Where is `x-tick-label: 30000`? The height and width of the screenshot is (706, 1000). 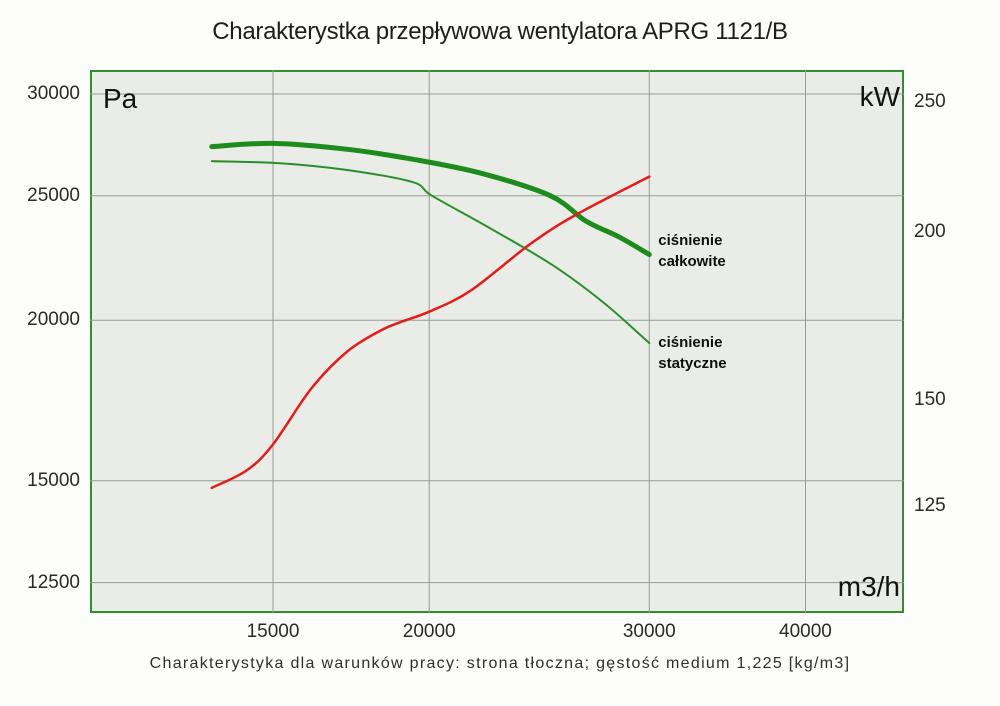
x-tick-label: 30000 is located at coordinates (649, 631).